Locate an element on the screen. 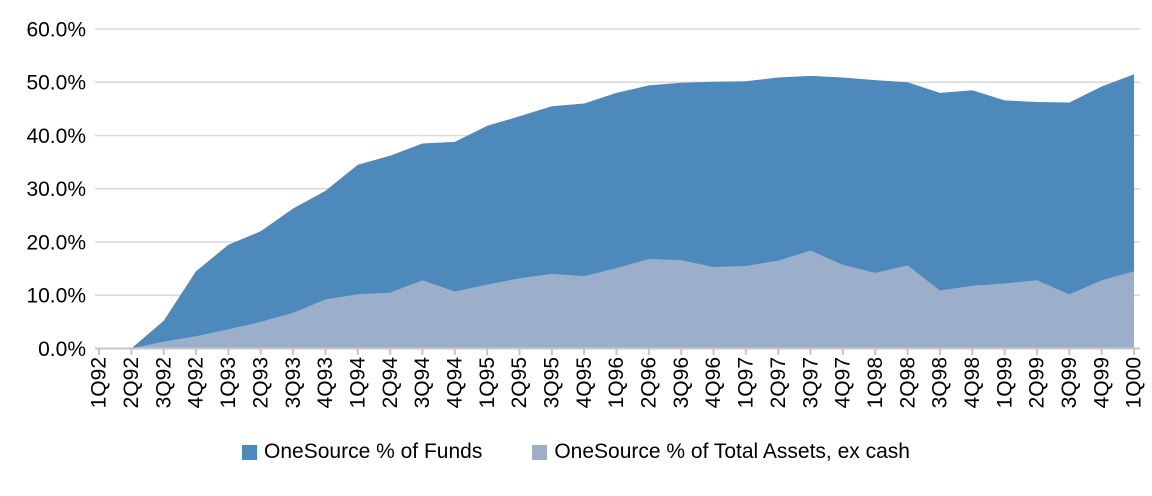 The image size is (1152, 496). x-axis-tick-label: 1Q96 is located at coordinates (616, 382).